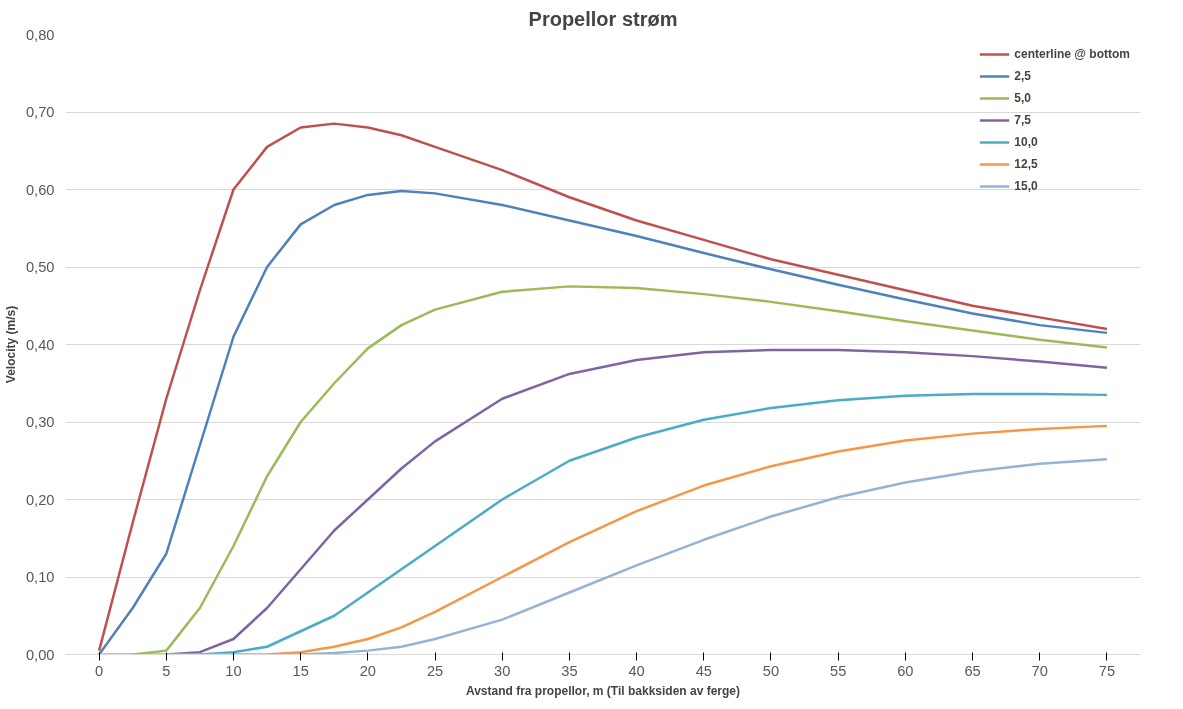 Image resolution: width=1183 pixels, height=709 pixels. What do you see at coordinates (1026, 164) in the screenshot?
I see `legend-label: 12,5` at bounding box center [1026, 164].